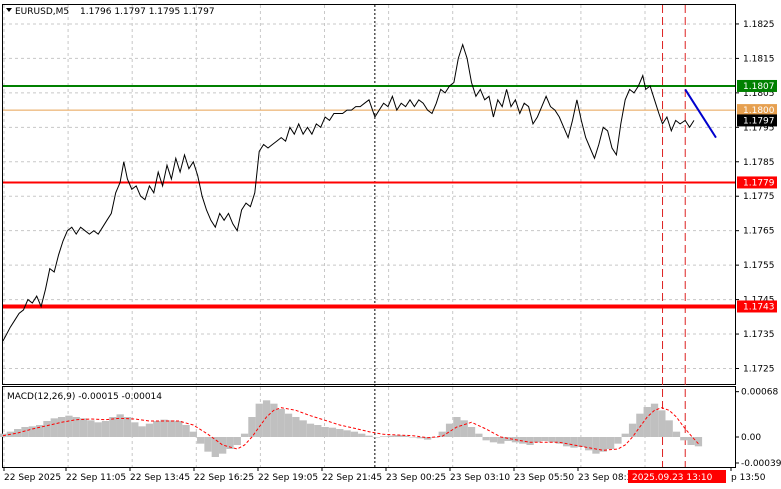 This screenshot has width=781, height=489. Describe the element at coordinates (84, 397) in the screenshot. I see `macd-label: MACD(12,26,9) -0.00015 -0.00014` at that location.